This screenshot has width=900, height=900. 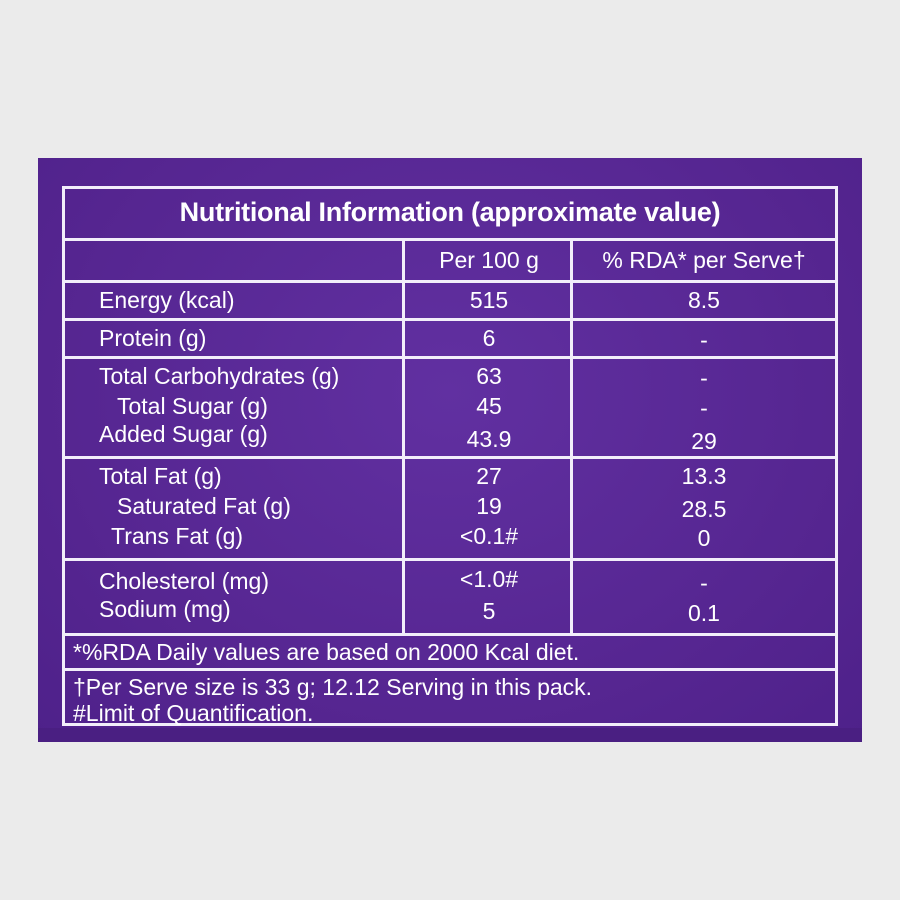 What do you see at coordinates (219, 376) in the screenshot?
I see `row-label: Total Carbohydrates (g)` at bounding box center [219, 376].